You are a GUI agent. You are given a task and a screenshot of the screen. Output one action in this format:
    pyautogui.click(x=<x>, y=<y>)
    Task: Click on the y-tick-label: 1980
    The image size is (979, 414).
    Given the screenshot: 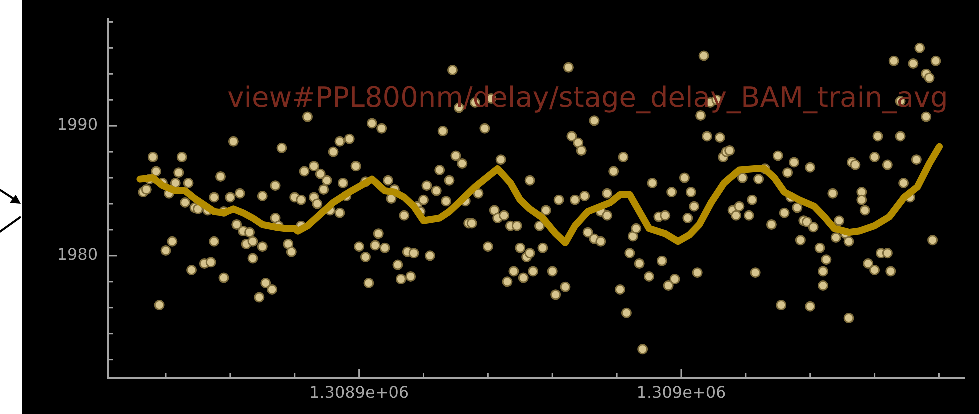 What is the action you would take?
    pyautogui.click(x=77, y=254)
    